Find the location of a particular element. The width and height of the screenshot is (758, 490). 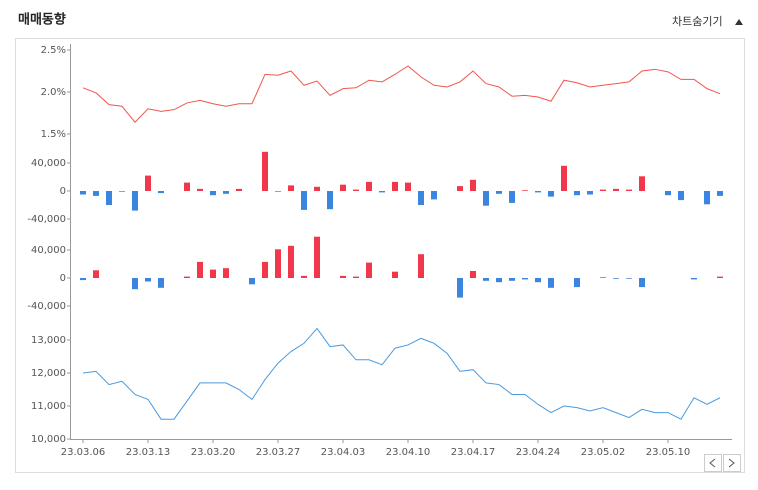

section-title: 매매동향 is located at coordinates (42, 20).